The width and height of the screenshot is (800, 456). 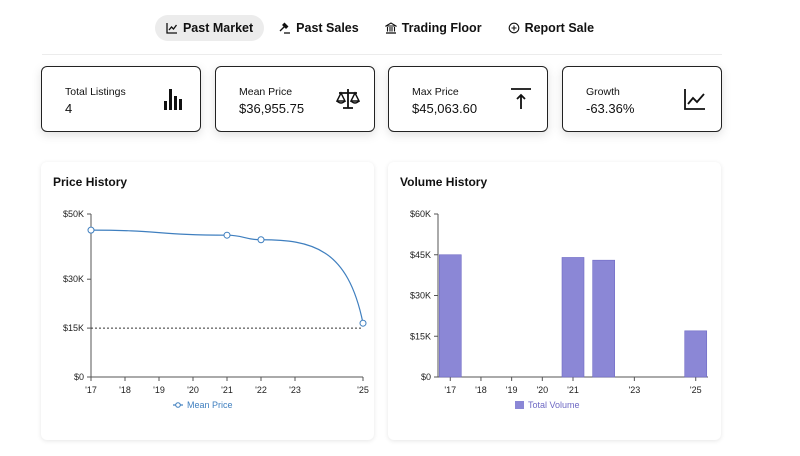 I want to click on tab-label: Past Market, so click(x=218, y=28).